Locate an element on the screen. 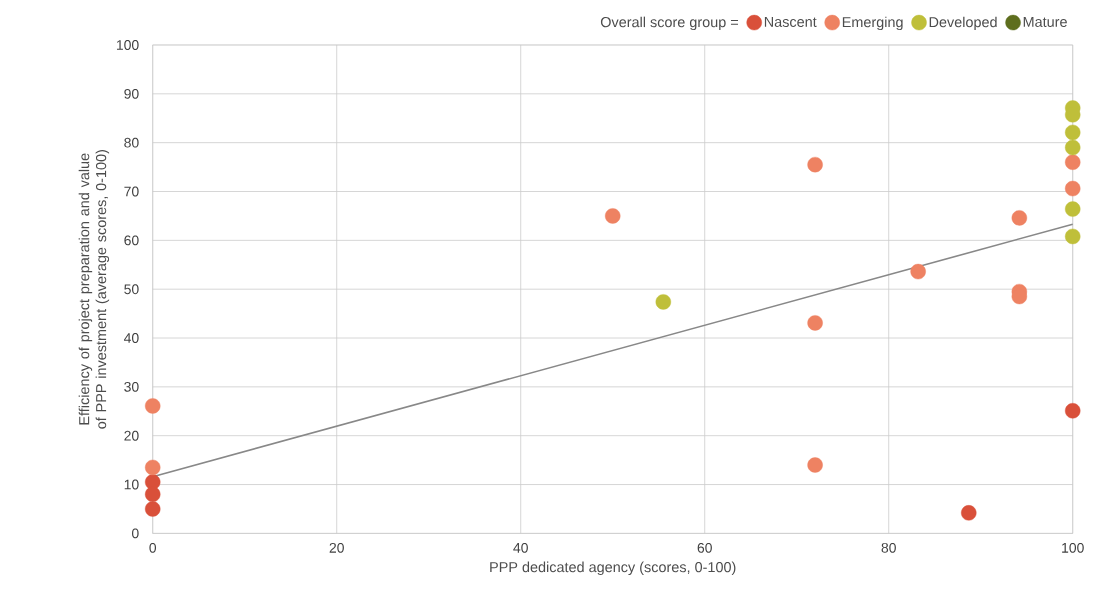 Image resolution: width=1101 pixels, height=606 pixels. x-tick-label: 20 is located at coordinates (336, 547).